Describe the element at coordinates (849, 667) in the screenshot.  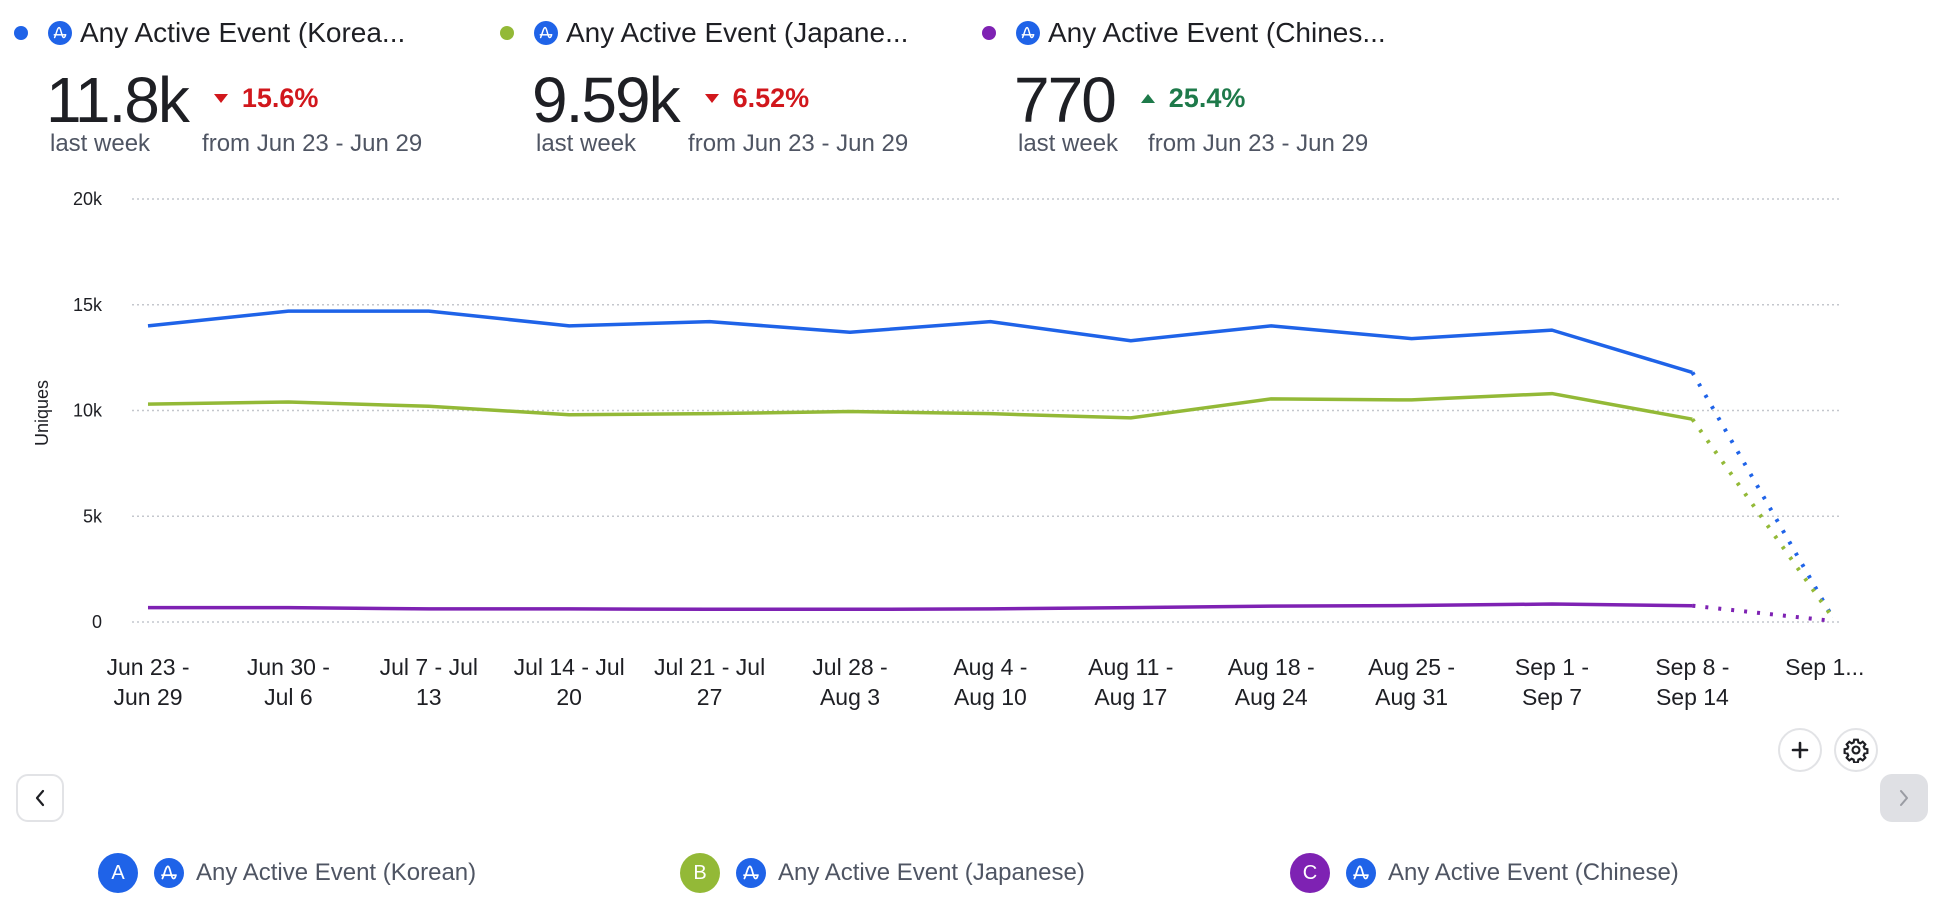
I see `x-tick-label-line: Jul 28 -` at that location.